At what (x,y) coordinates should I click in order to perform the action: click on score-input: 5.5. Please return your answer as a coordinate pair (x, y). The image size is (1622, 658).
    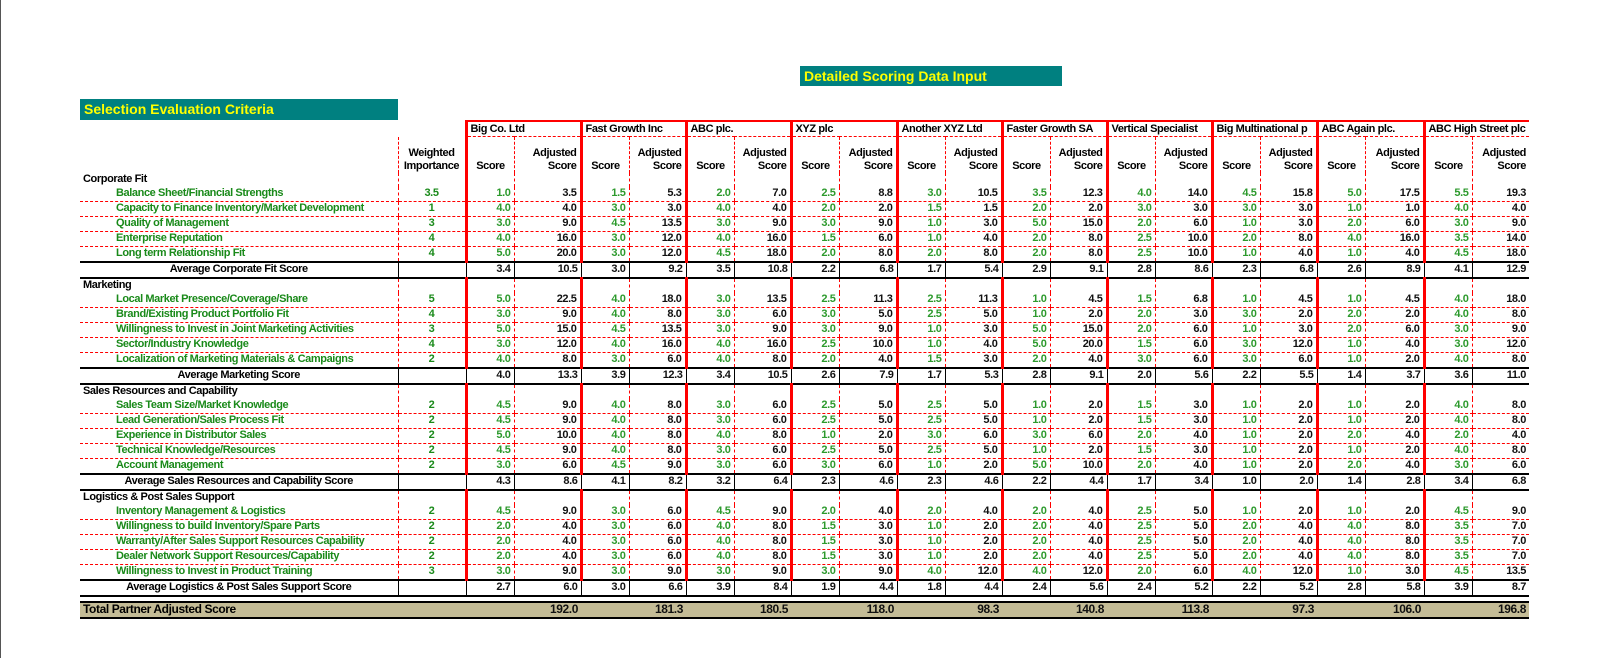
    Looking at the image, I should click on (1447, 194).